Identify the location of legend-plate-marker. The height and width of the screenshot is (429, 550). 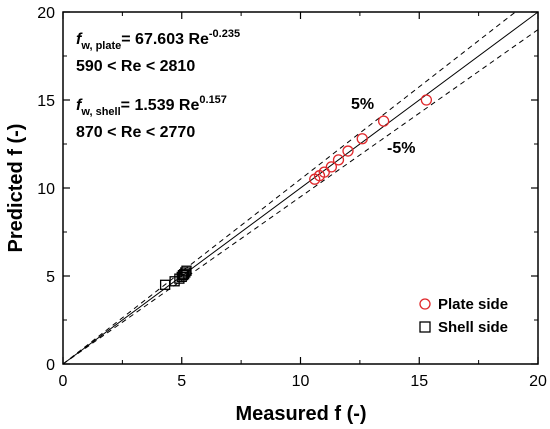
(425, 304).